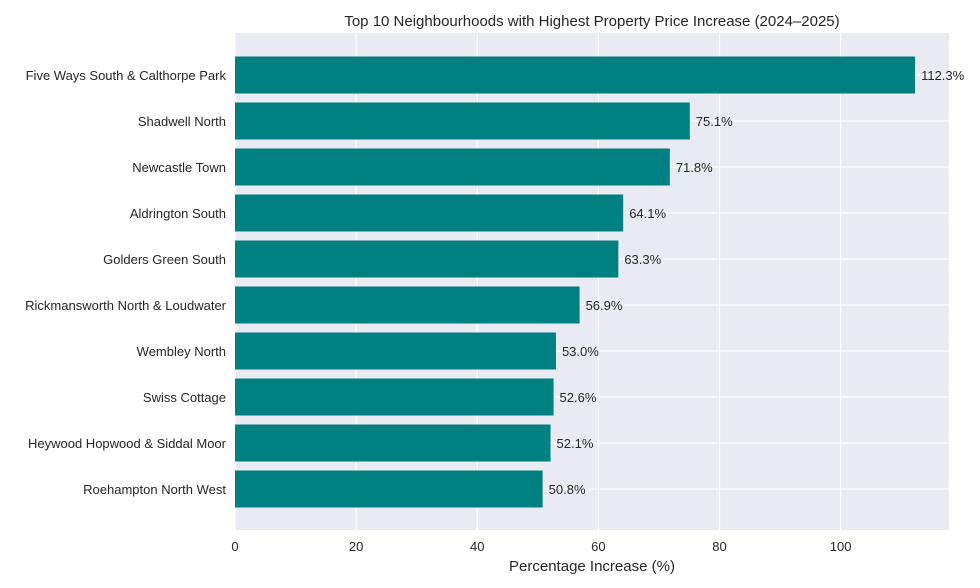 This screenshot has height=588, width=980. What do you see at coordinates (356, 546) in the screenshot?
I see `x-tick-label: 20` at bounding box center [356, 546].